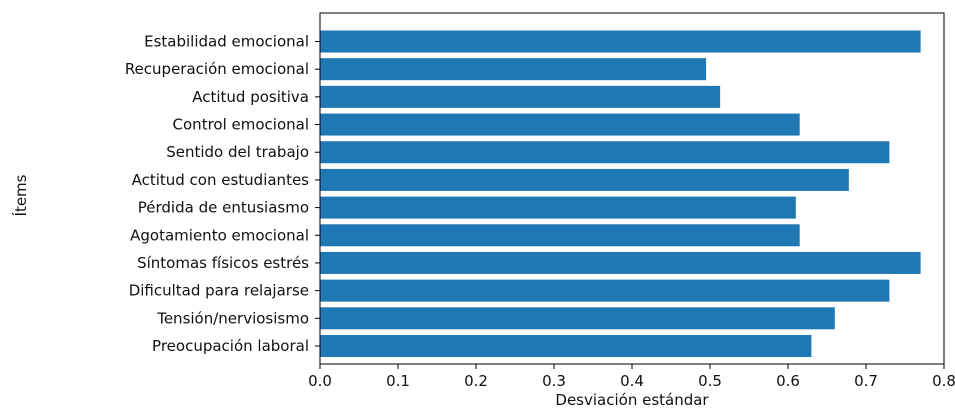 This screenshot has height=409, width=955. Describe the element at coordinates (20, 195) in the screenshot. I see `y-axis-title: Ítems` at that location.